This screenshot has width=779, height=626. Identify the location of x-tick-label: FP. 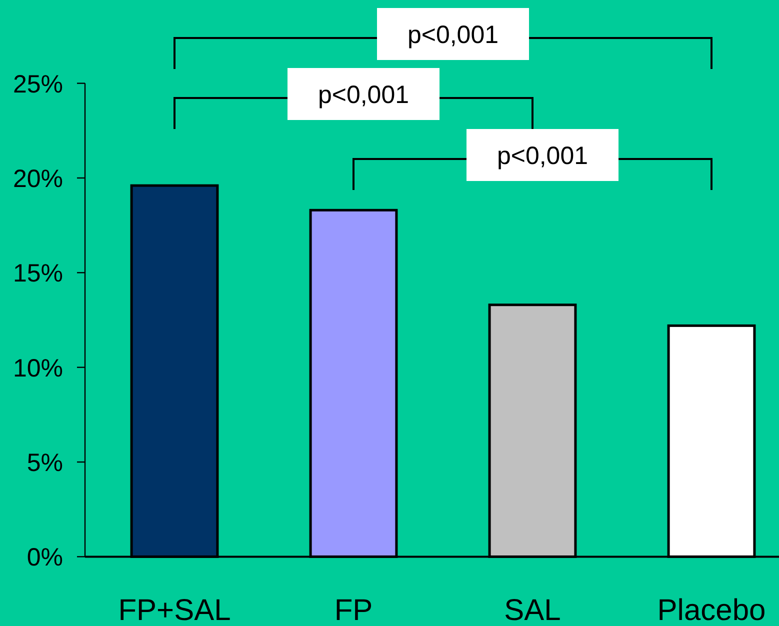
(353, 610).